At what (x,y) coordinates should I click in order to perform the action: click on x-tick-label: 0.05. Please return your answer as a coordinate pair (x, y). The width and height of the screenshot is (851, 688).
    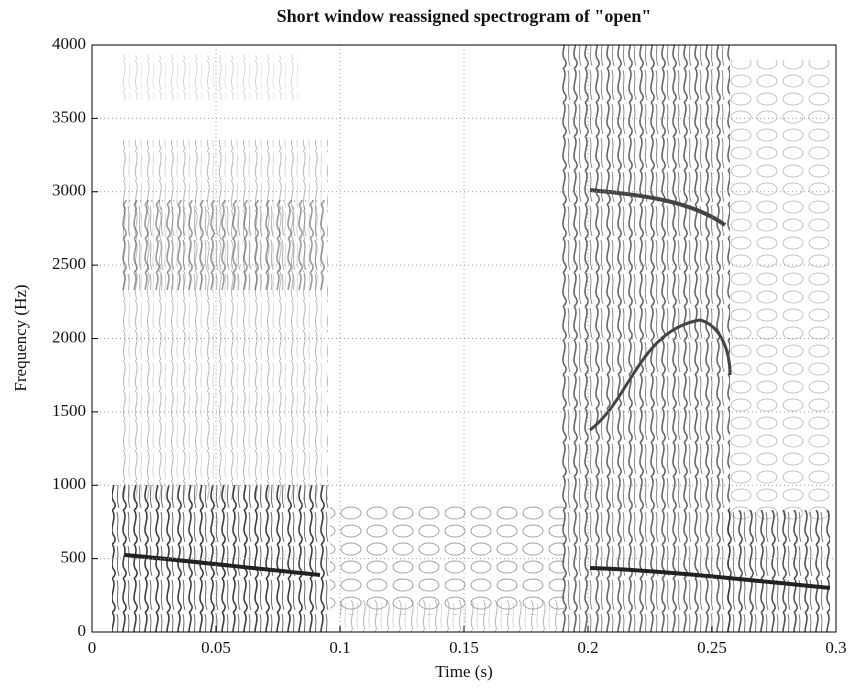
    Looking at the image, I should click on (216, 647).